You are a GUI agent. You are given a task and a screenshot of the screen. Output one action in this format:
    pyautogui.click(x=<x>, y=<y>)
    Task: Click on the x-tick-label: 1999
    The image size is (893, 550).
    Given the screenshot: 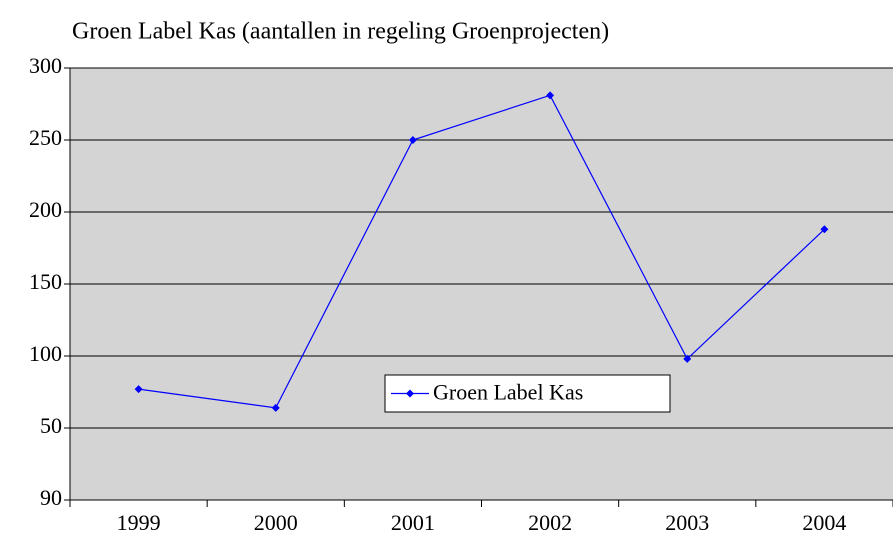 What is the action you would take?
    pyautogui.click(x=139, y=522)
    